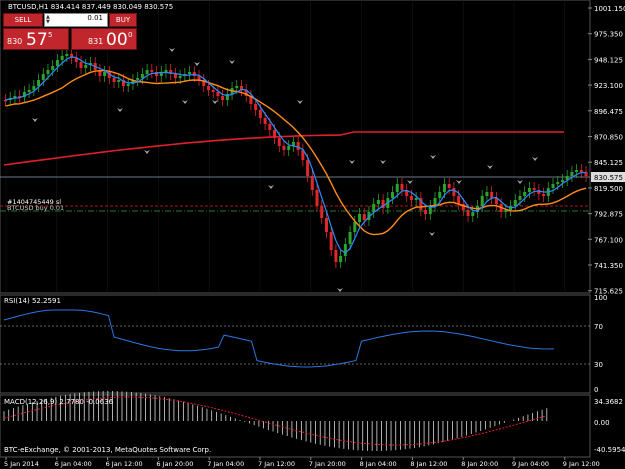 This screenshot has height=469, width=625. Describe the element at coordinates (327, 464) in the screenshot. I see `time-label: 7 Jan 20:00` at that location.